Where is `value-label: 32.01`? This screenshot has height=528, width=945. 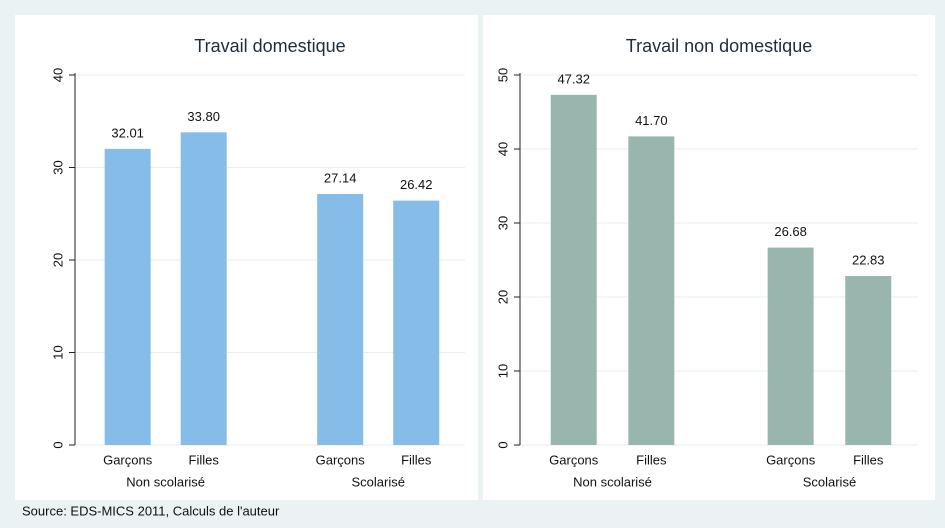 value-label: 32.01 is located at coordinates (127, 132).